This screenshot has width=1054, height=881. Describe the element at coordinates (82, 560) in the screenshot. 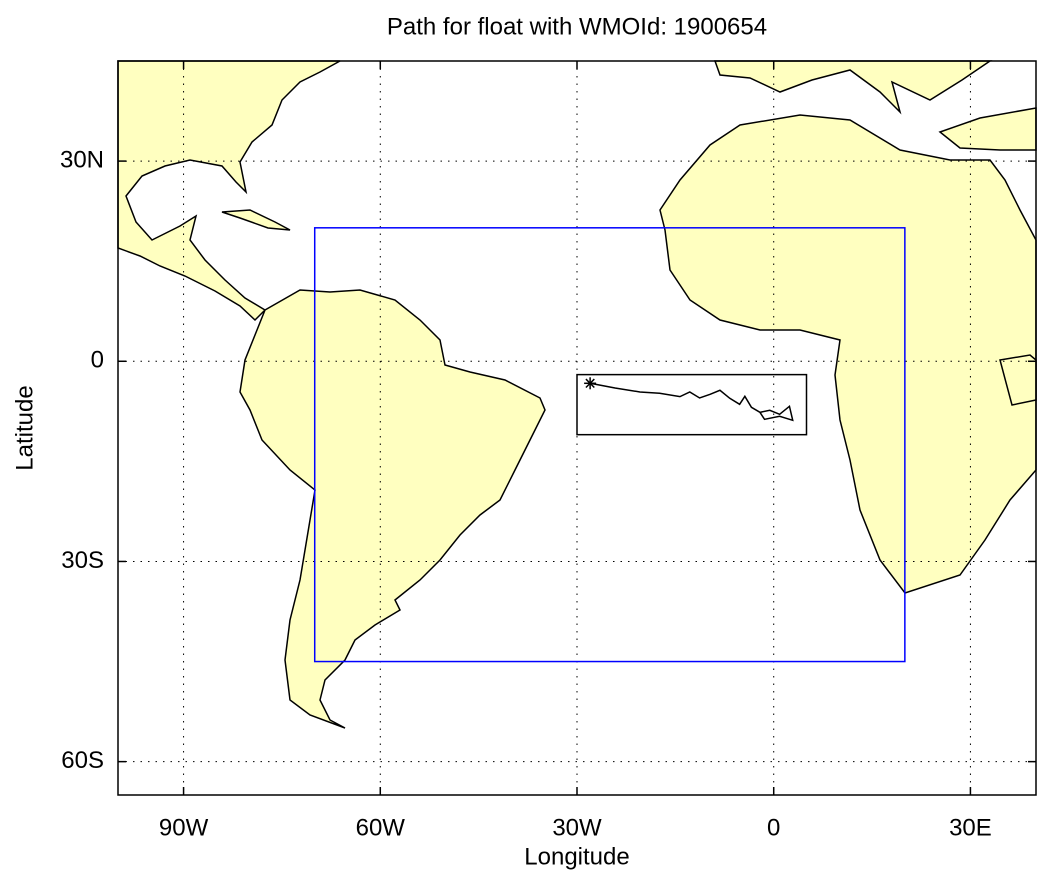

I see `y-tick-label: 30S` at that location.